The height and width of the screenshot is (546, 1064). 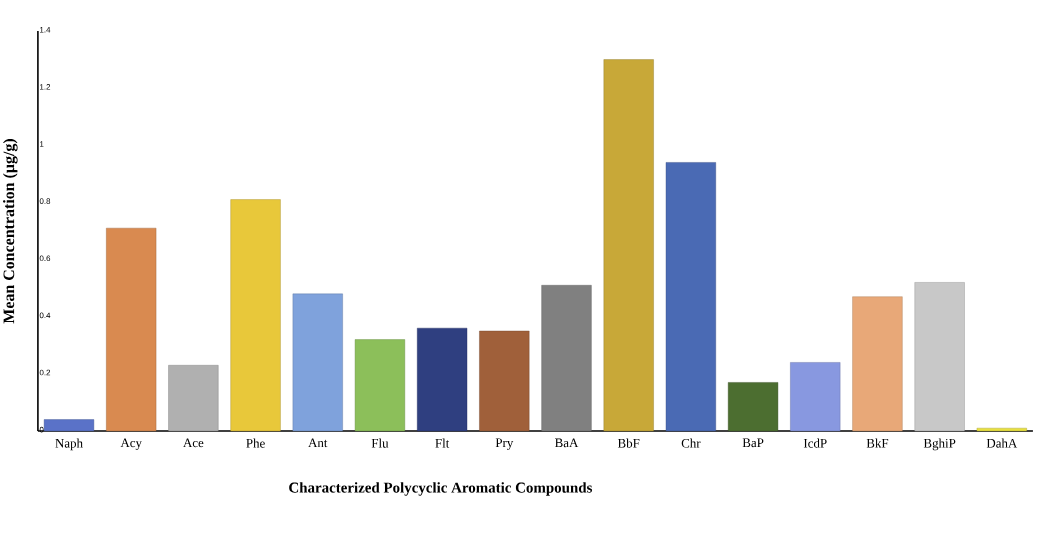 What do you see at coordinates (380, 443) in the screenshot?
I see `x-tick-label: Flu` at bounding box center [380, 443].